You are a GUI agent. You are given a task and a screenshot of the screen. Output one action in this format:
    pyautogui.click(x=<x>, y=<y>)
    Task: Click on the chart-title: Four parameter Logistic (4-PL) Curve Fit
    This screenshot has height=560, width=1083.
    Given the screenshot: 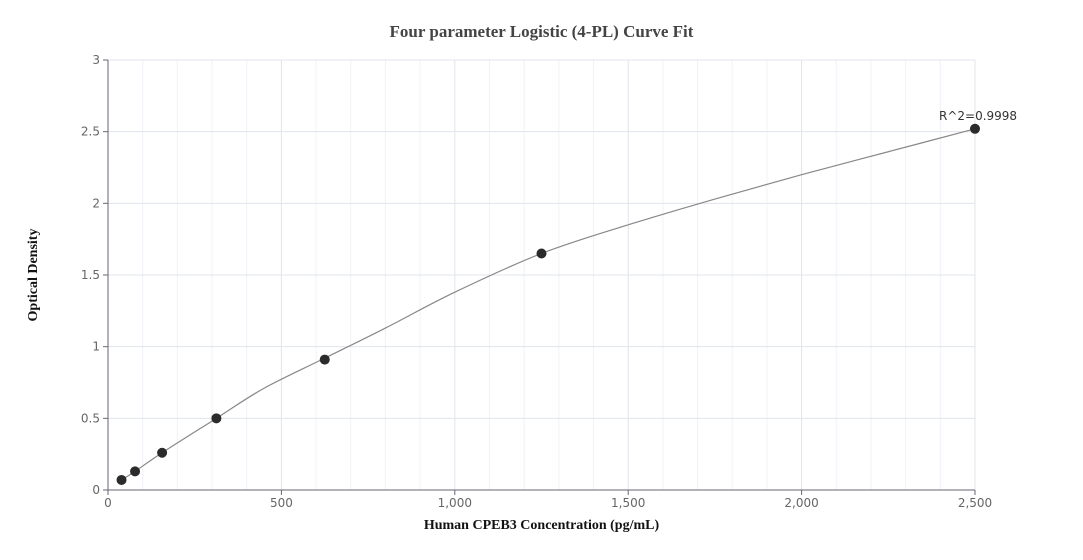 What is the action you would take?
    pyautogui.click(x=541, y=31)
    